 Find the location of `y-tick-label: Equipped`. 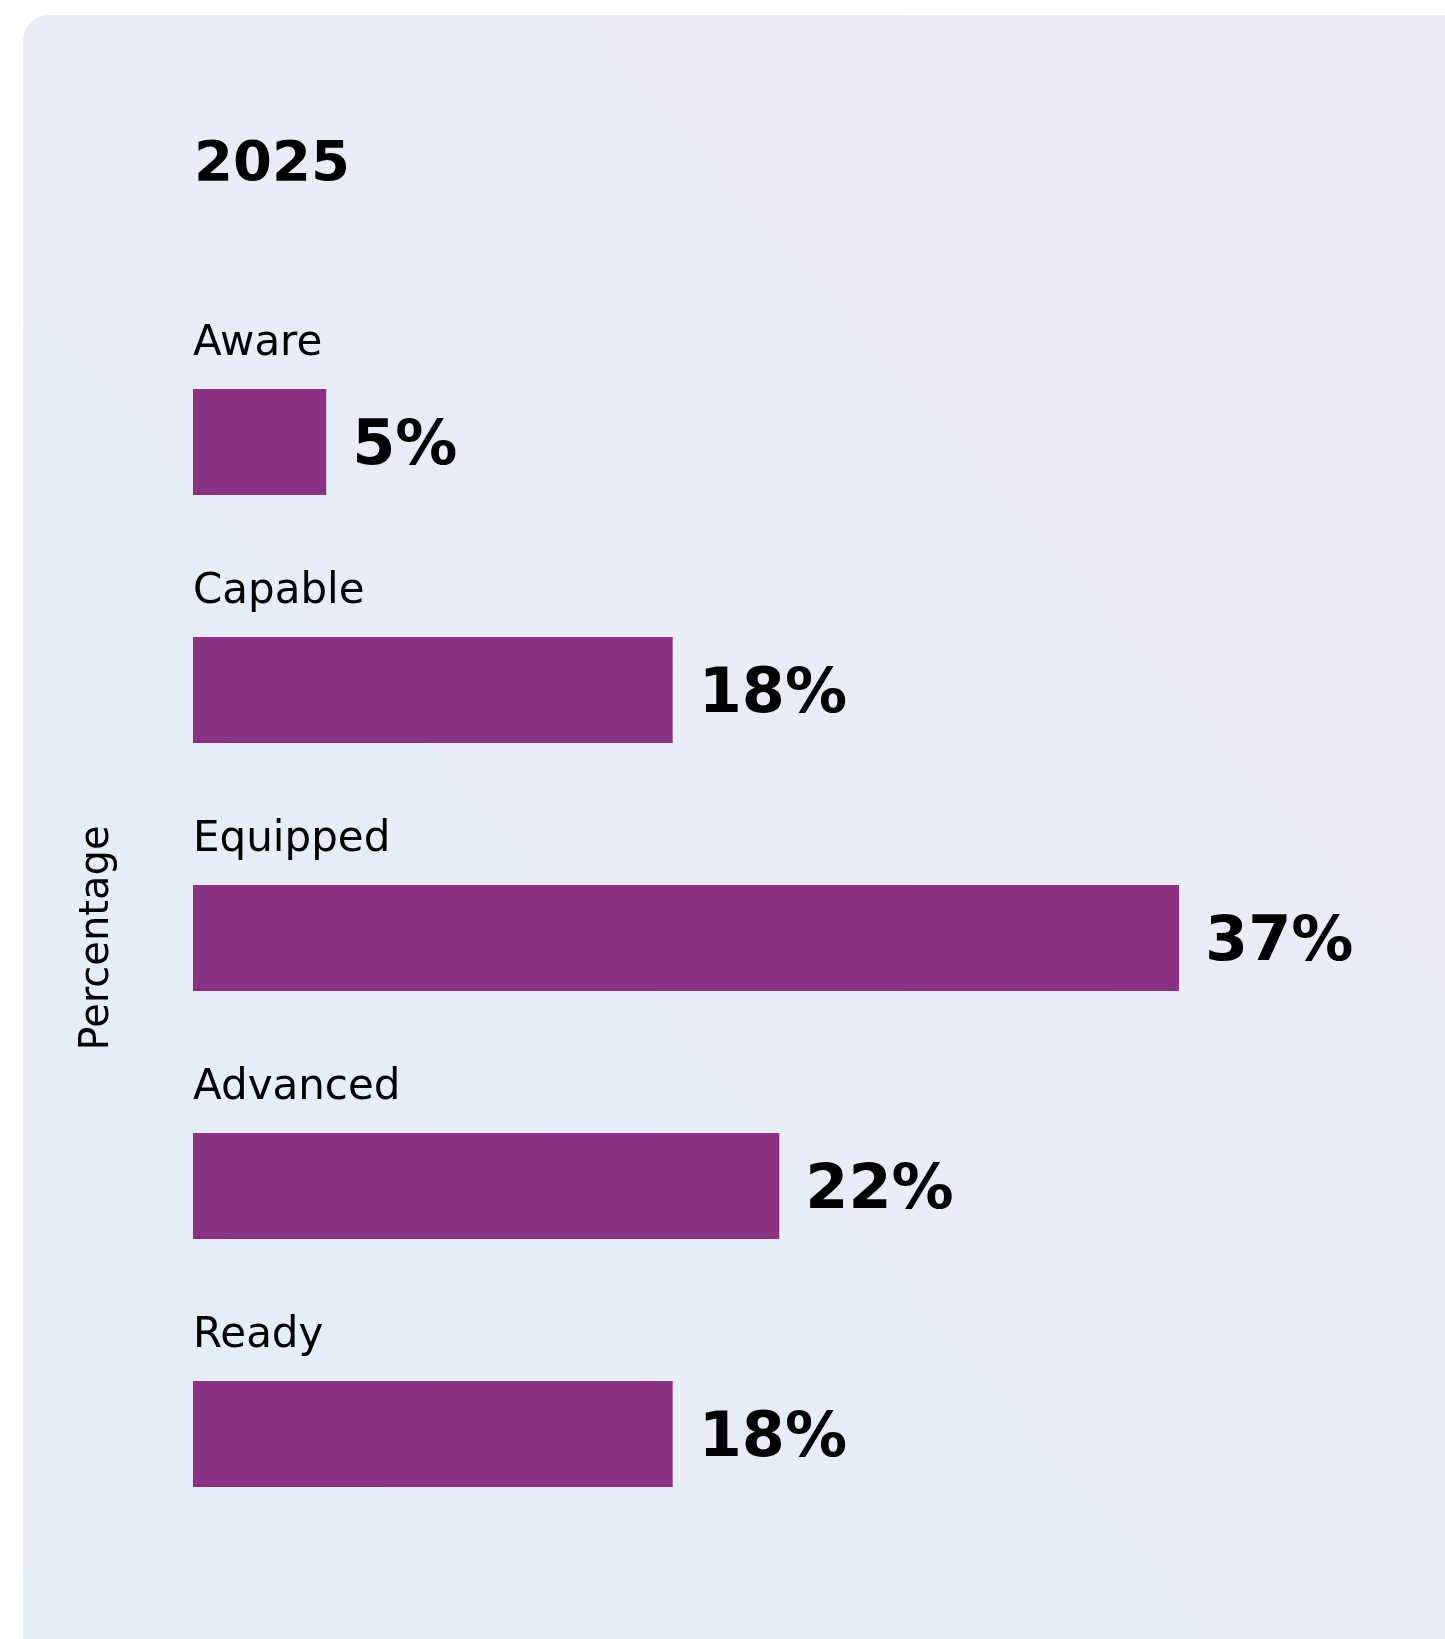

y-tick-label: Equipped is located at coordinates (292, 836).